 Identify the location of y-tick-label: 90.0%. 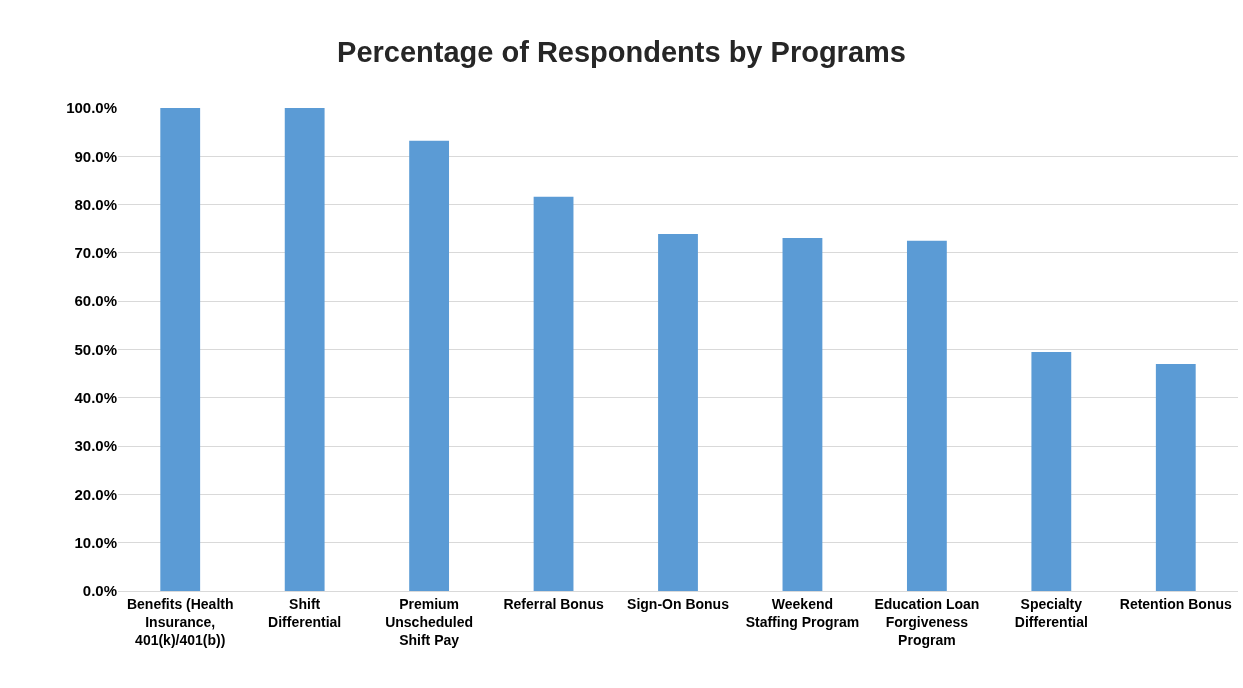
(95, 156).